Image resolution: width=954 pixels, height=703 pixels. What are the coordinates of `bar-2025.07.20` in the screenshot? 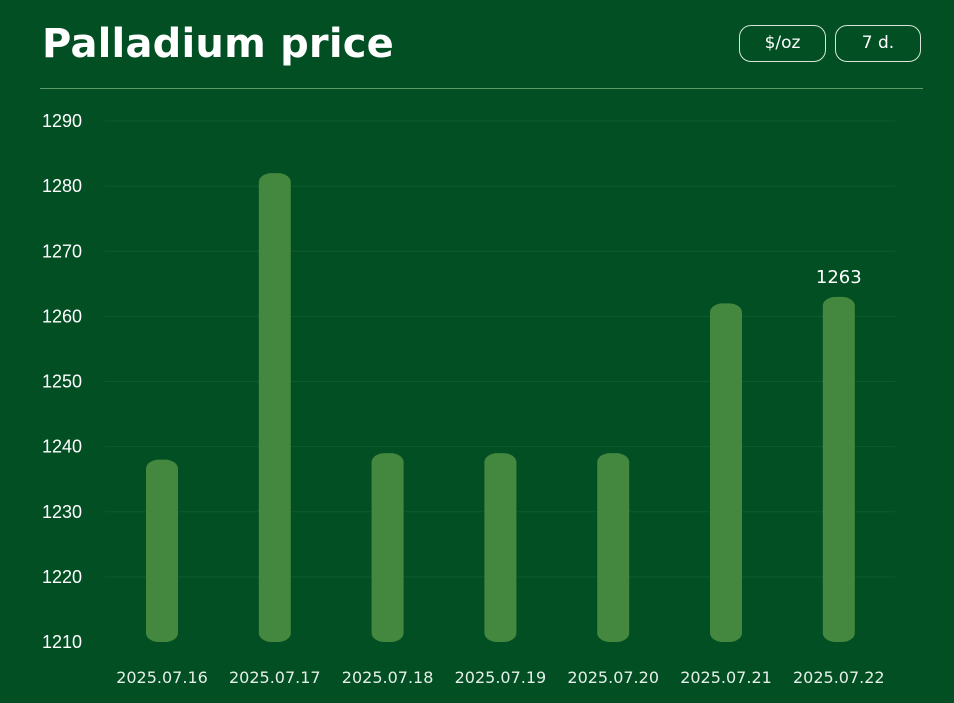 It's located at (613, 547).